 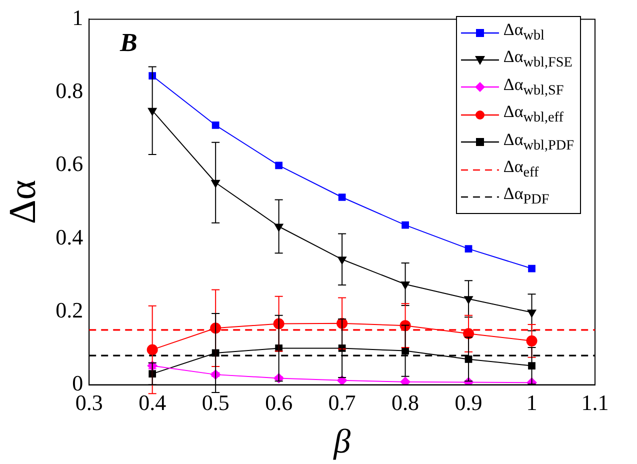 What do you see at coordinates (70, 237) in the screenshot?
I see `y-tick-label: 0.4` at bounding box center [70, 237].